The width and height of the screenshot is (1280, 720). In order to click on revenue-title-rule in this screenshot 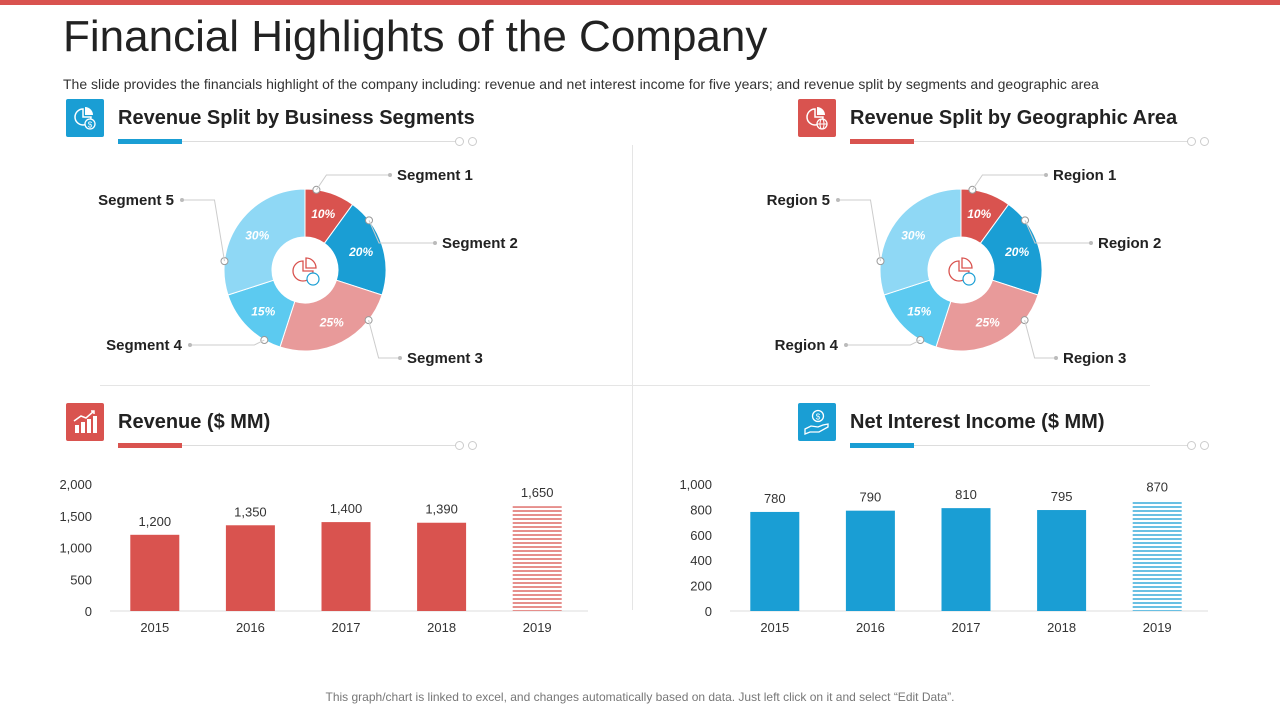, I will do `click(288, 445)`.